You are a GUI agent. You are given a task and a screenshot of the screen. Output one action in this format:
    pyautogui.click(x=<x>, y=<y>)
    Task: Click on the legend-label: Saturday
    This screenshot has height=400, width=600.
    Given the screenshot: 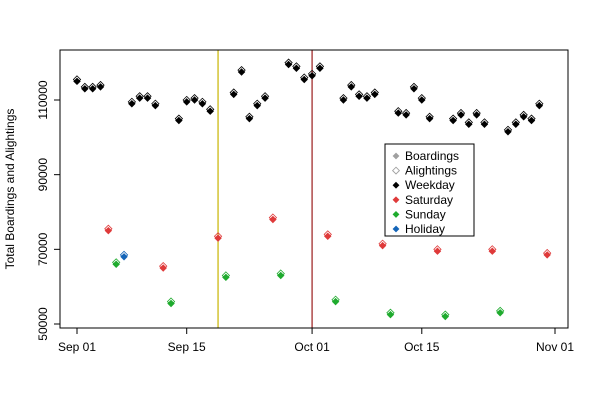 What is the action you would take?
    pyautogui.click(x=429, y=200)
    